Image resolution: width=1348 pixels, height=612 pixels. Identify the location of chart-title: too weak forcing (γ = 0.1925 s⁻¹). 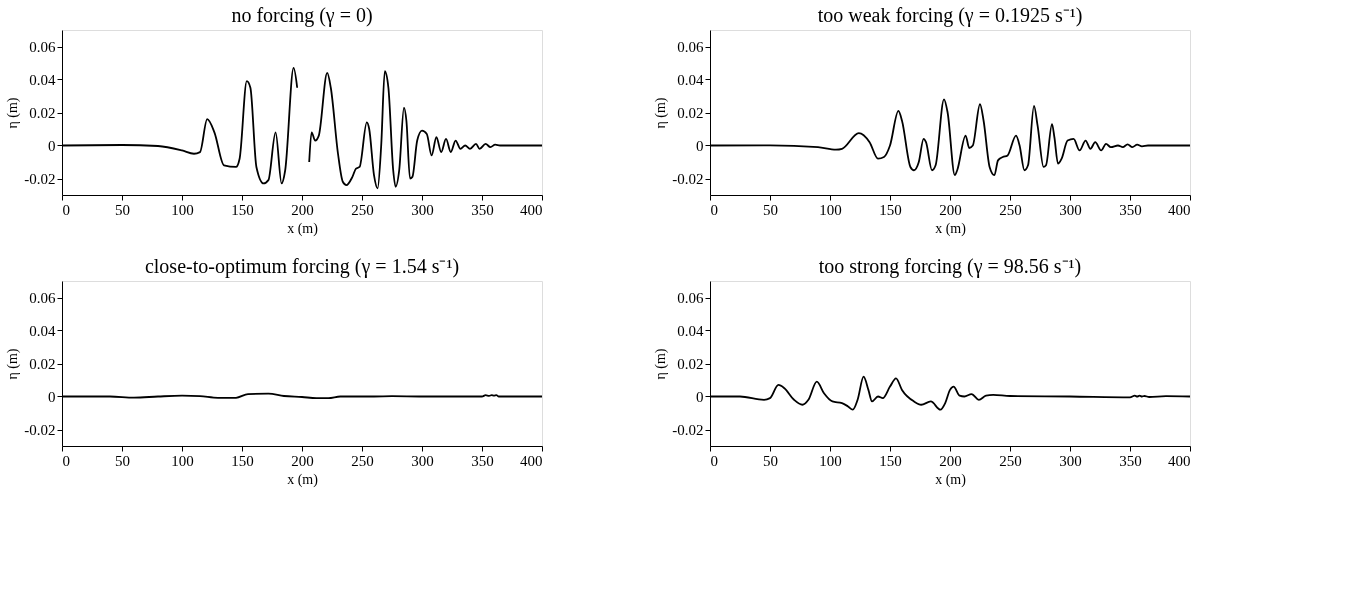
(950, 15).